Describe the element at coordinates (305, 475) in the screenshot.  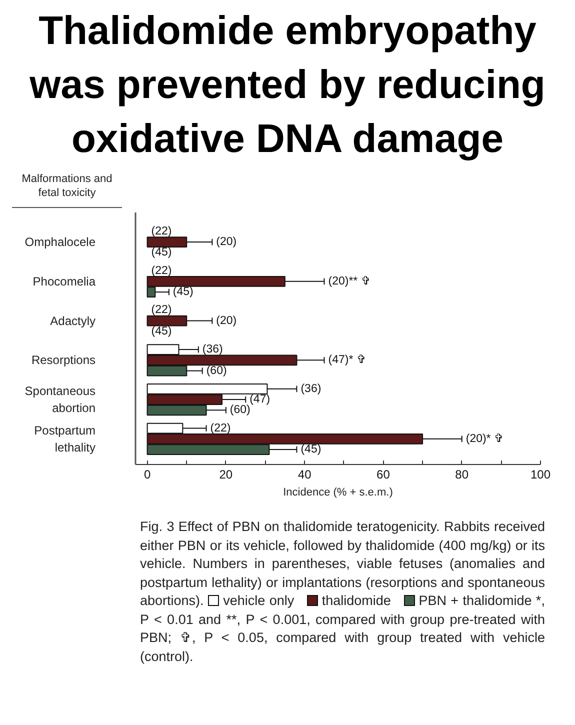
I see `x-tick-label: 40` at that location.